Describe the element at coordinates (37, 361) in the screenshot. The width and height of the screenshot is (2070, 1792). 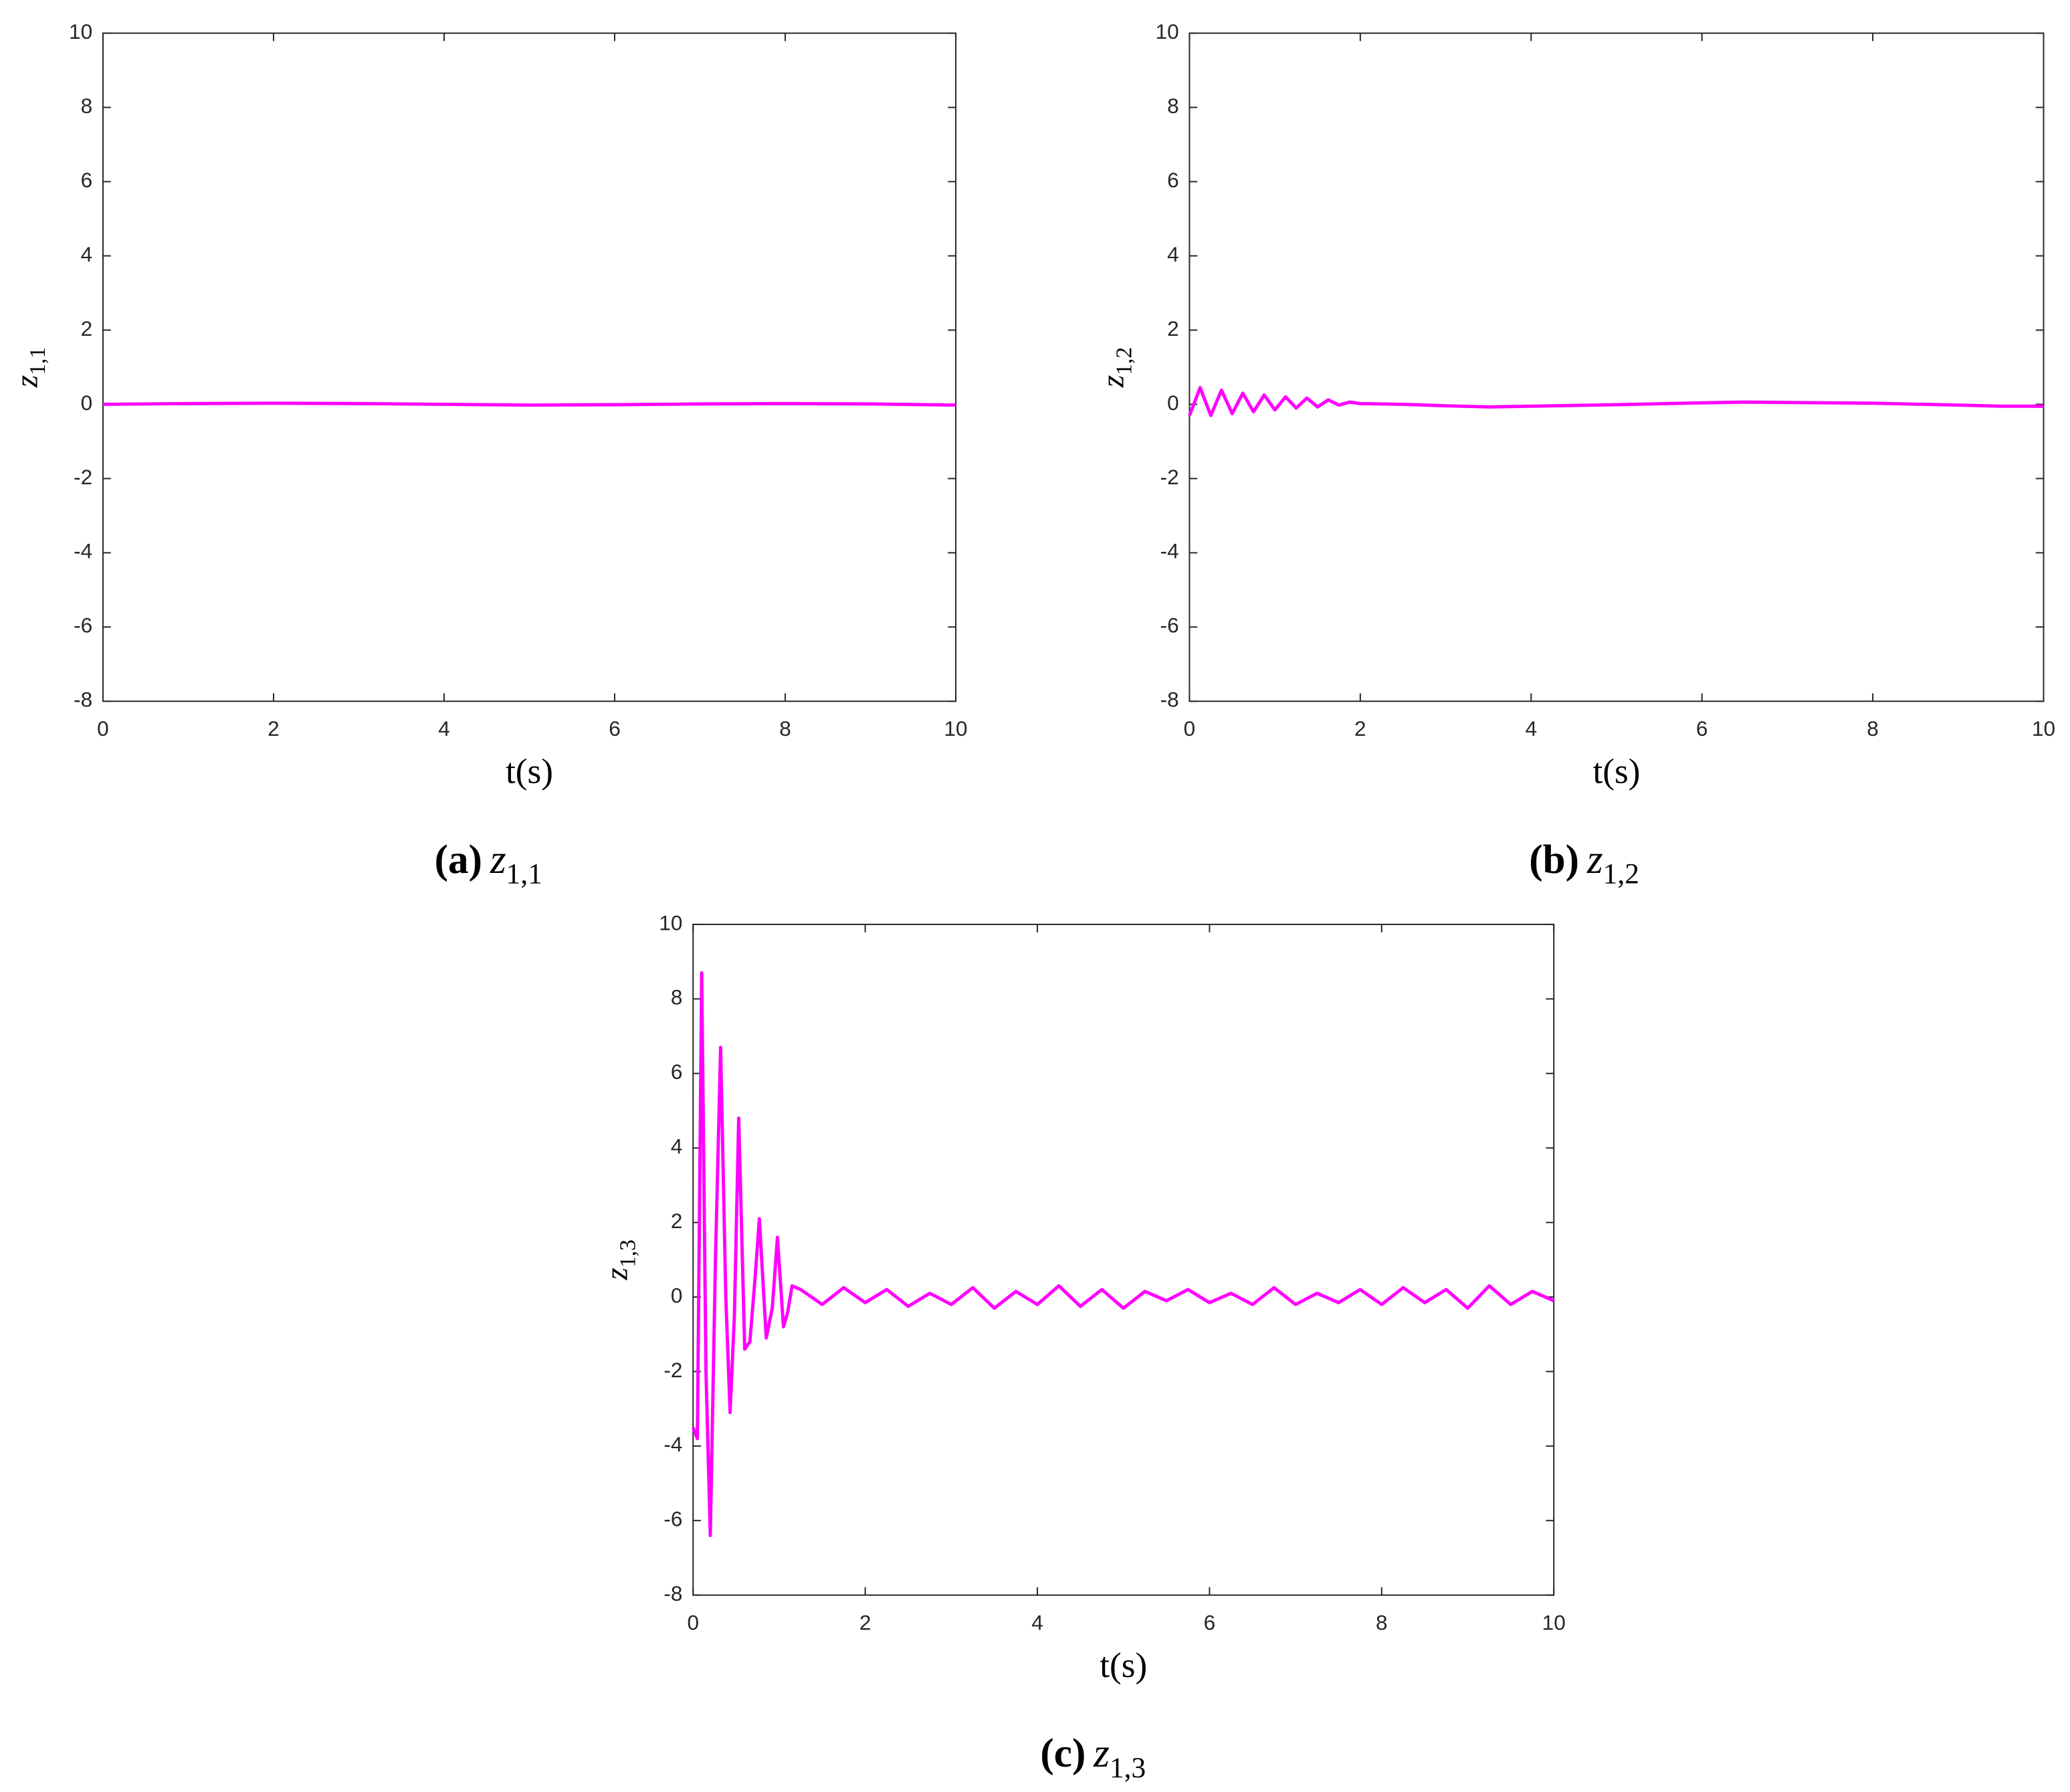
I see `y-label-subscript: 1,1` at that location.